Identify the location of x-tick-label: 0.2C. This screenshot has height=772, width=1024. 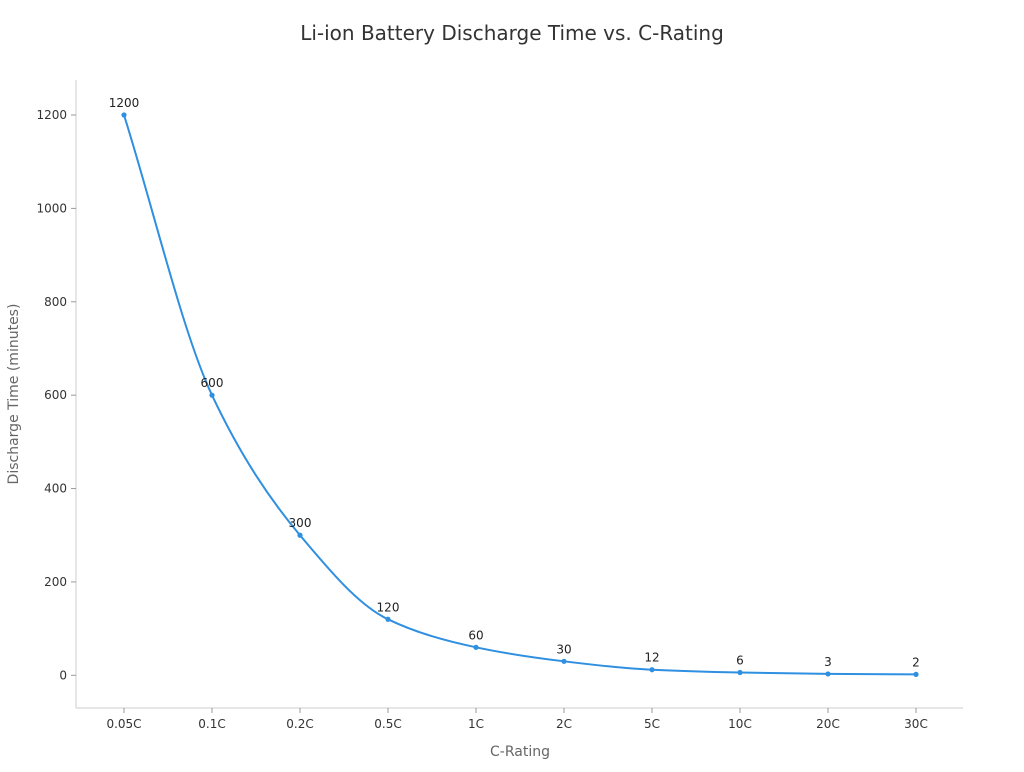
(299, 724).